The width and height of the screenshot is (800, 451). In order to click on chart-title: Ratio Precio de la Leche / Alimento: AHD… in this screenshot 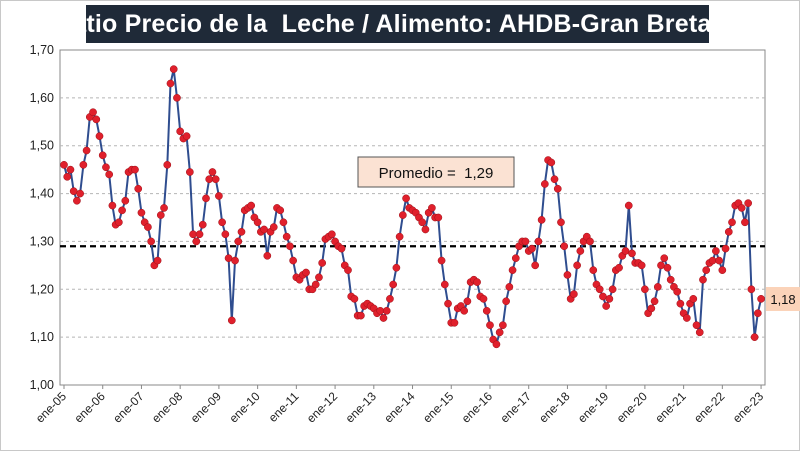, I will do `click(397, 24)`.